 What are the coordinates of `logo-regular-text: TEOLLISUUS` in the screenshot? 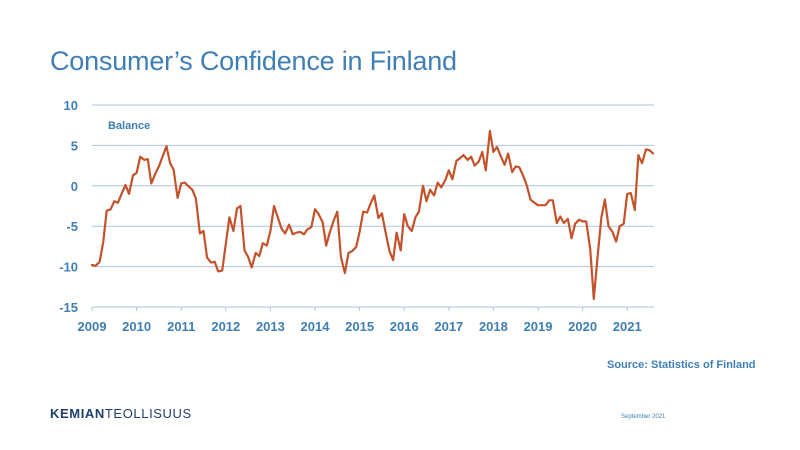 It's located at (148, 413).